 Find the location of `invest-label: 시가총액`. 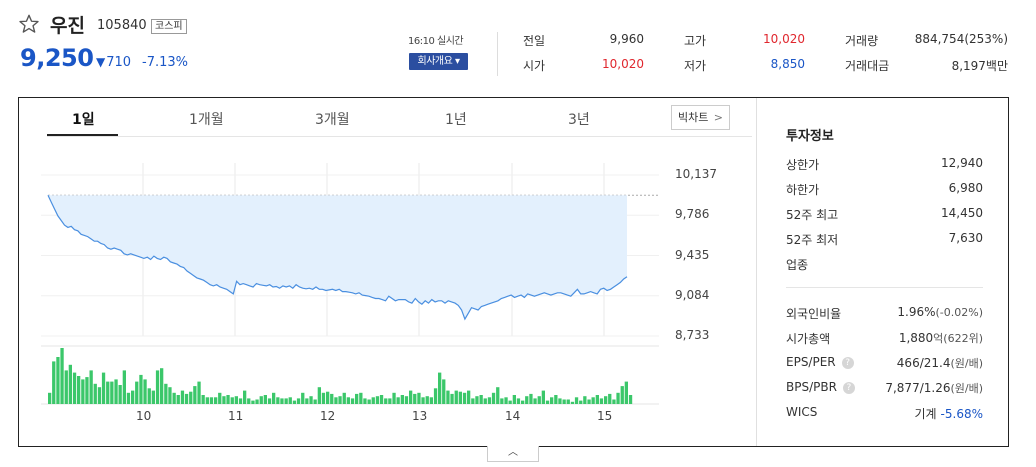

invest-label: 시가총액 is located at coordinates (808, 339).